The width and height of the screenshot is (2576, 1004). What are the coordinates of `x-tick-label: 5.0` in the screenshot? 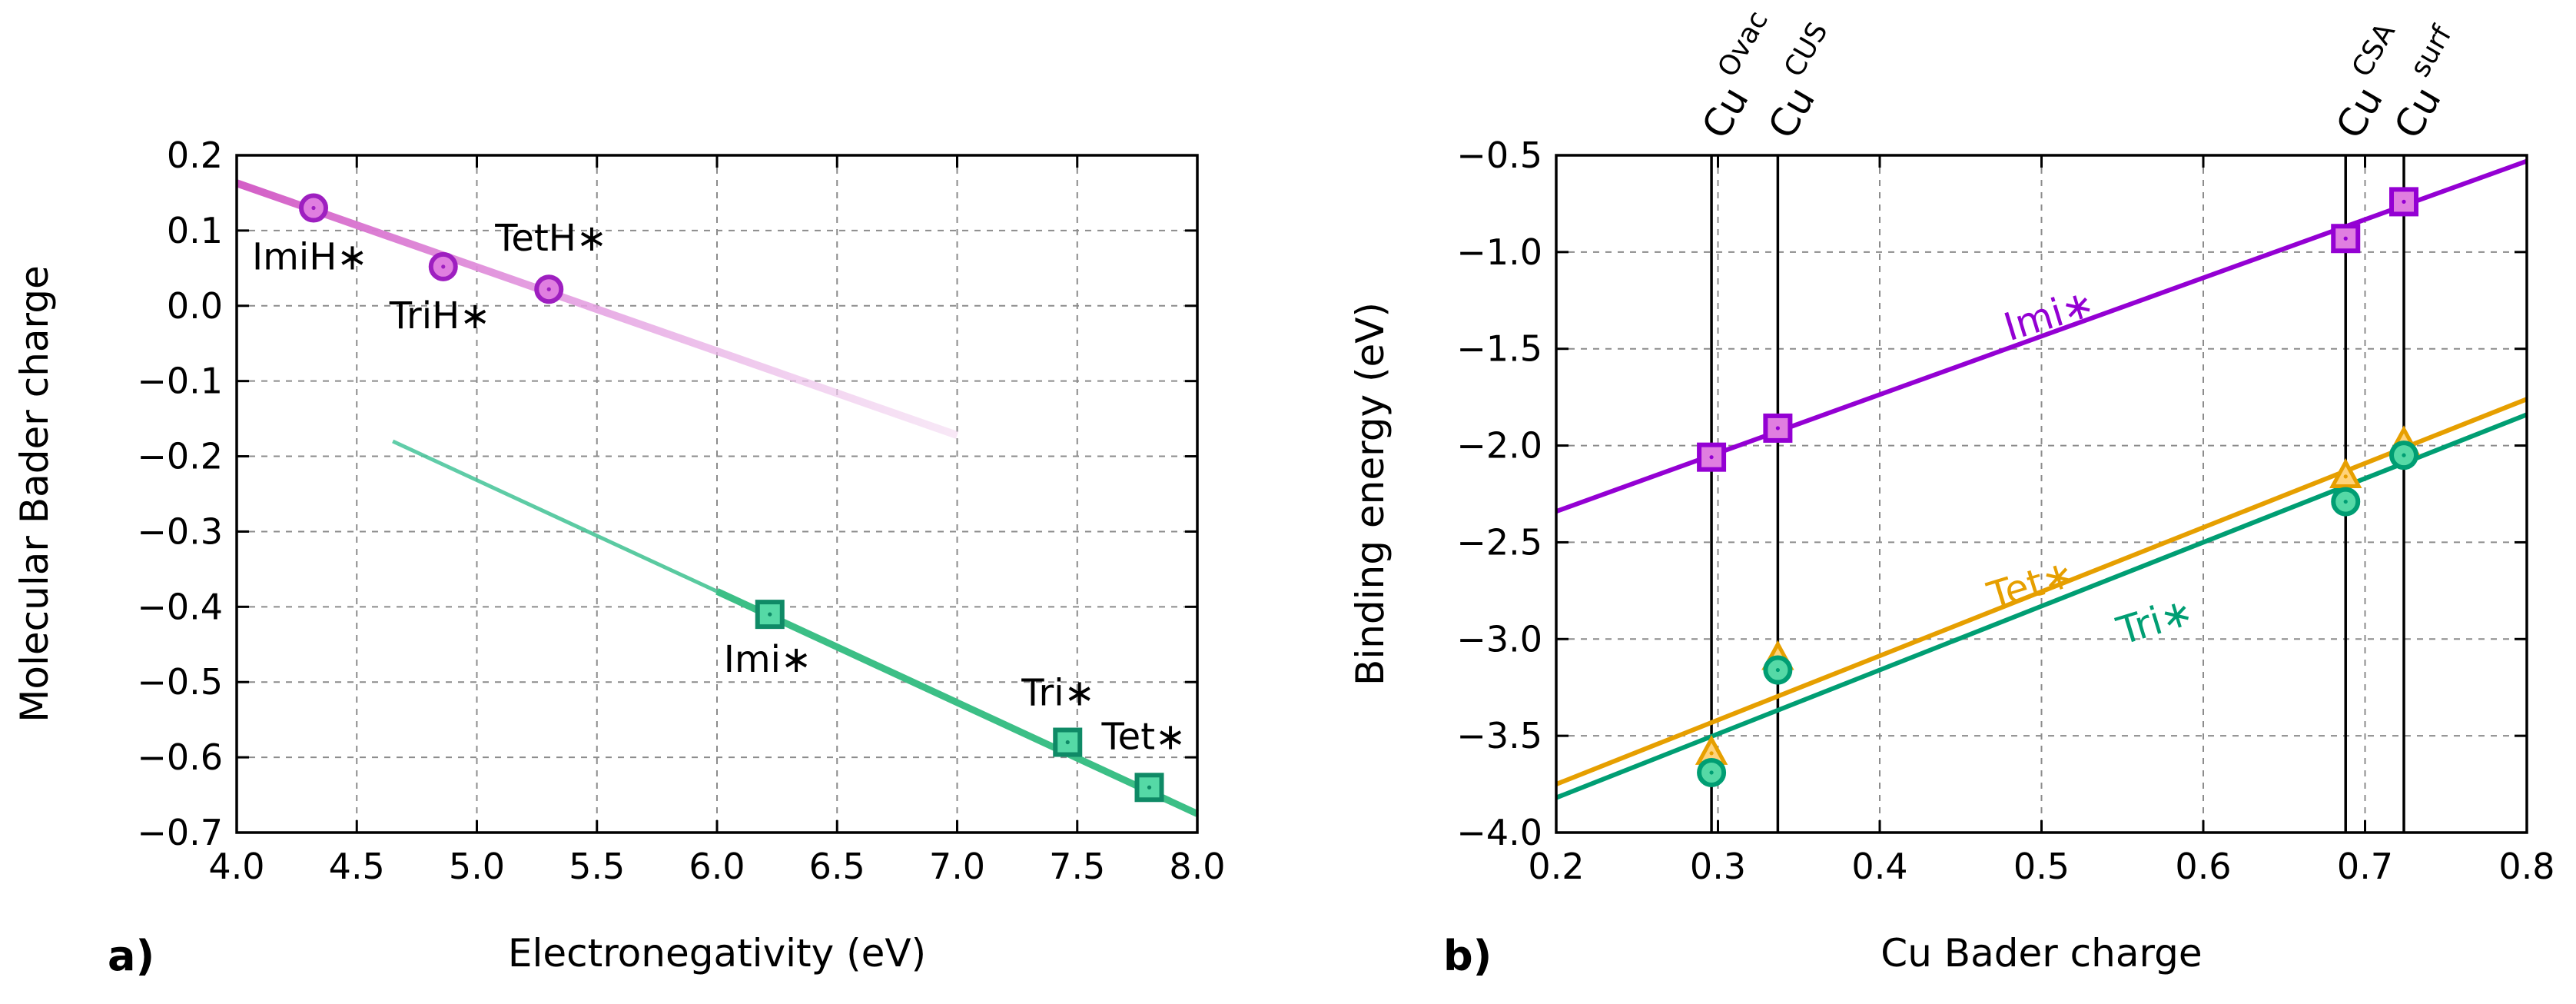 It's located at (477, 866).